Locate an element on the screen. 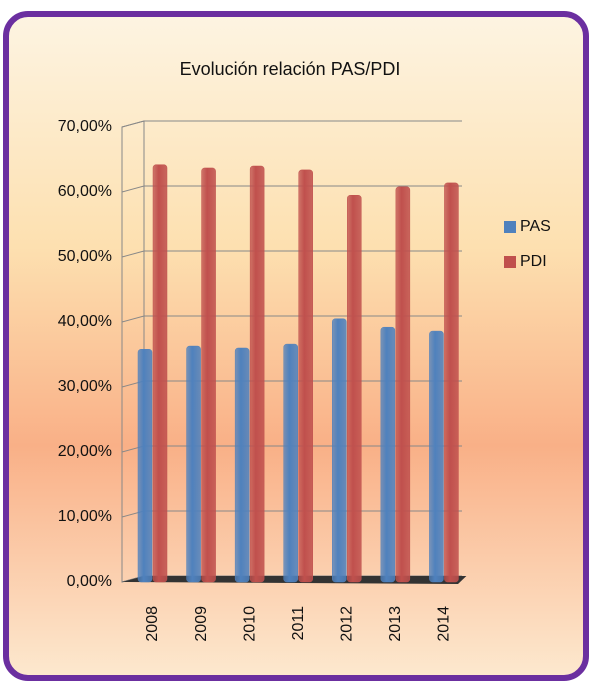  y-tick-label: 30,00% is located at coordinates (85, 386).